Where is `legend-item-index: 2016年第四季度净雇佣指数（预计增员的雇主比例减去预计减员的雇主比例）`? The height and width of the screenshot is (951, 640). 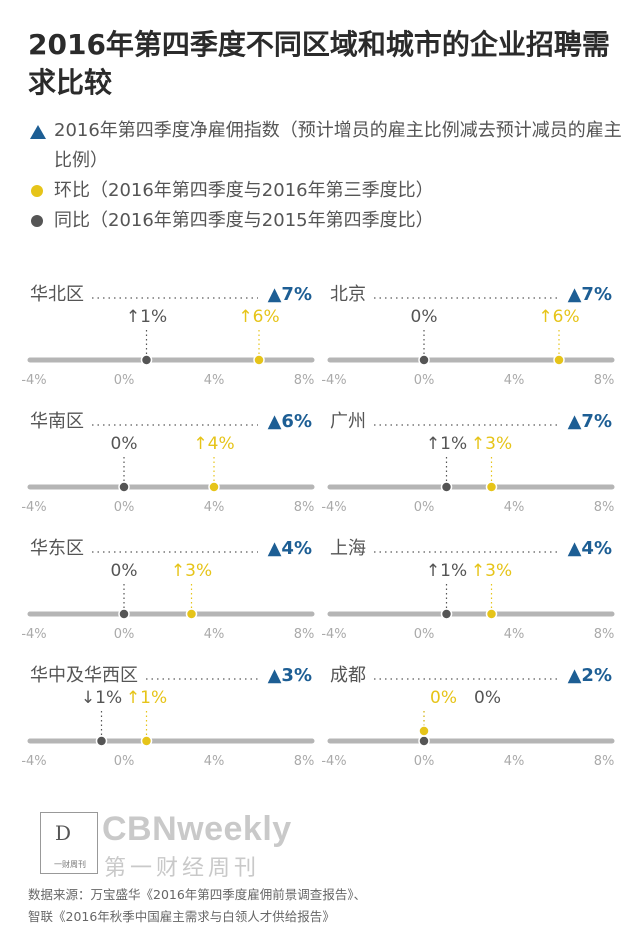 legend-item-index: 2016年第四季度净雇佣指数（预计增员的雇主比例减去预计减员的雇主比例） is located at coordinates (328, 146).